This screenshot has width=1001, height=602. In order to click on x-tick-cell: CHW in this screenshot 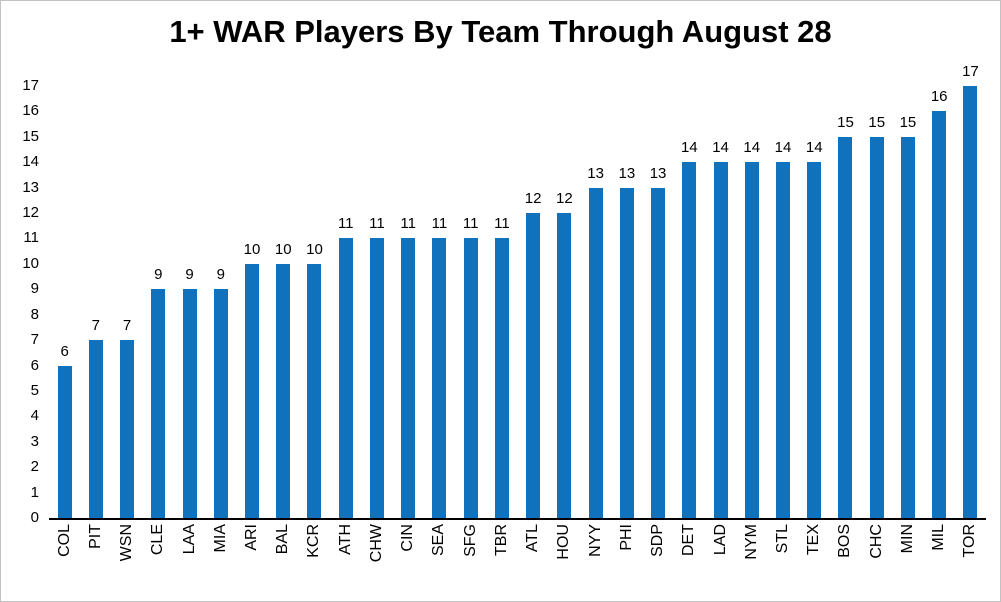, I will do `click(376, 561)`.